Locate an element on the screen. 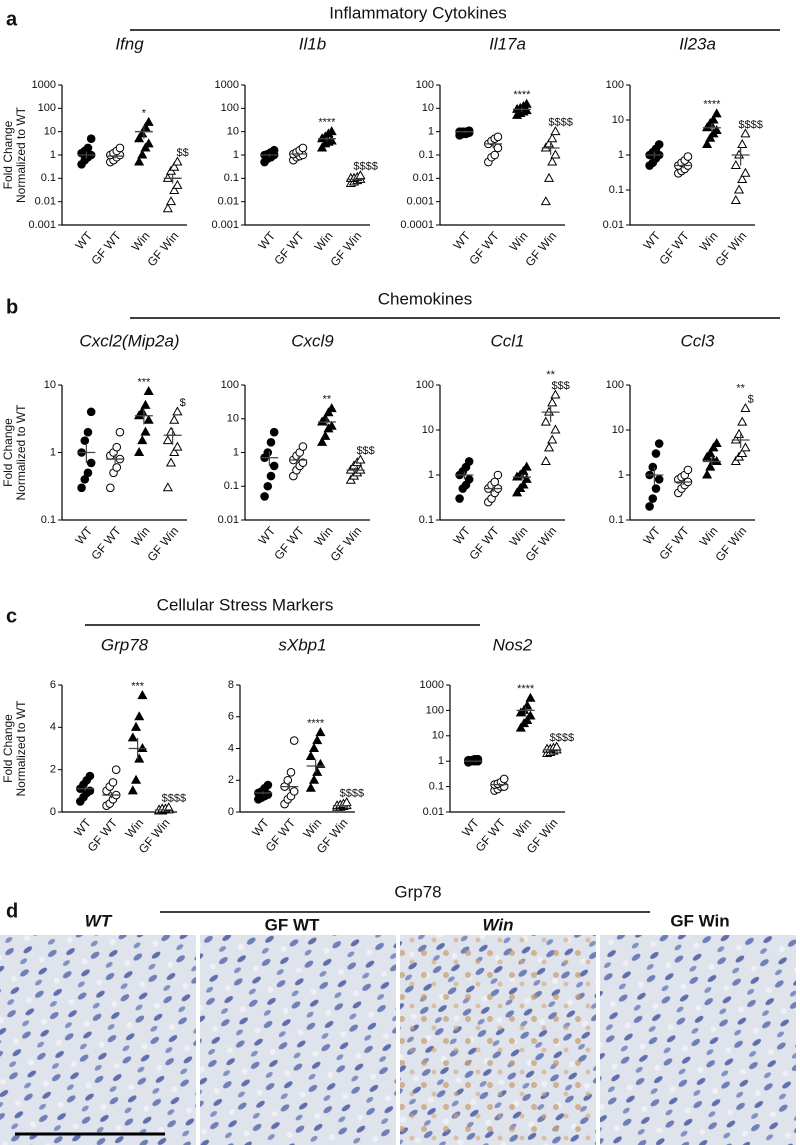 The width and height of the screenshot is (800, 1145). chart-title: Cxcl9 is located at coordinates (312, 340).